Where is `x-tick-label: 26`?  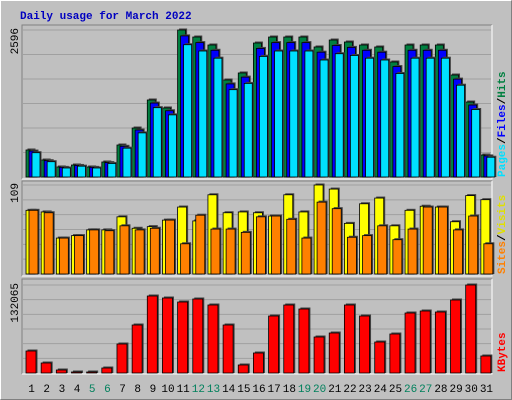 x-tick-label: 26 is located at coordinates (410, 390).